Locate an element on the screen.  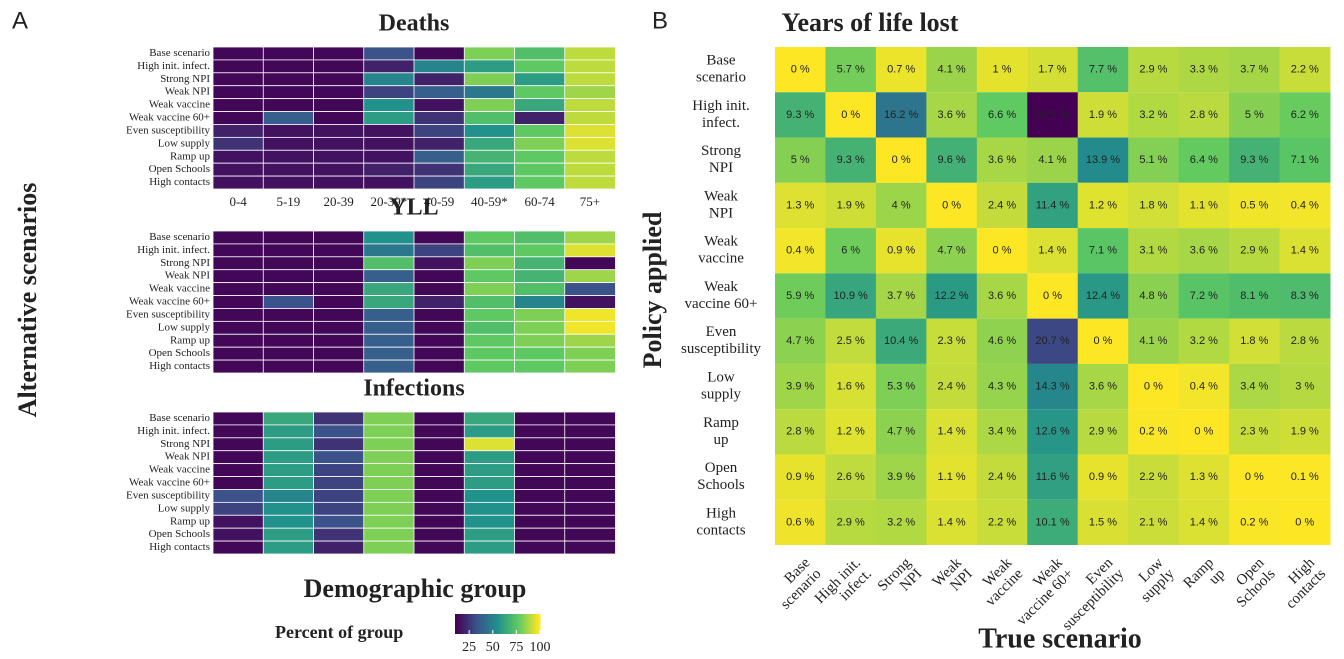
value-label: 5 % is located at coordinates (1254, 115).